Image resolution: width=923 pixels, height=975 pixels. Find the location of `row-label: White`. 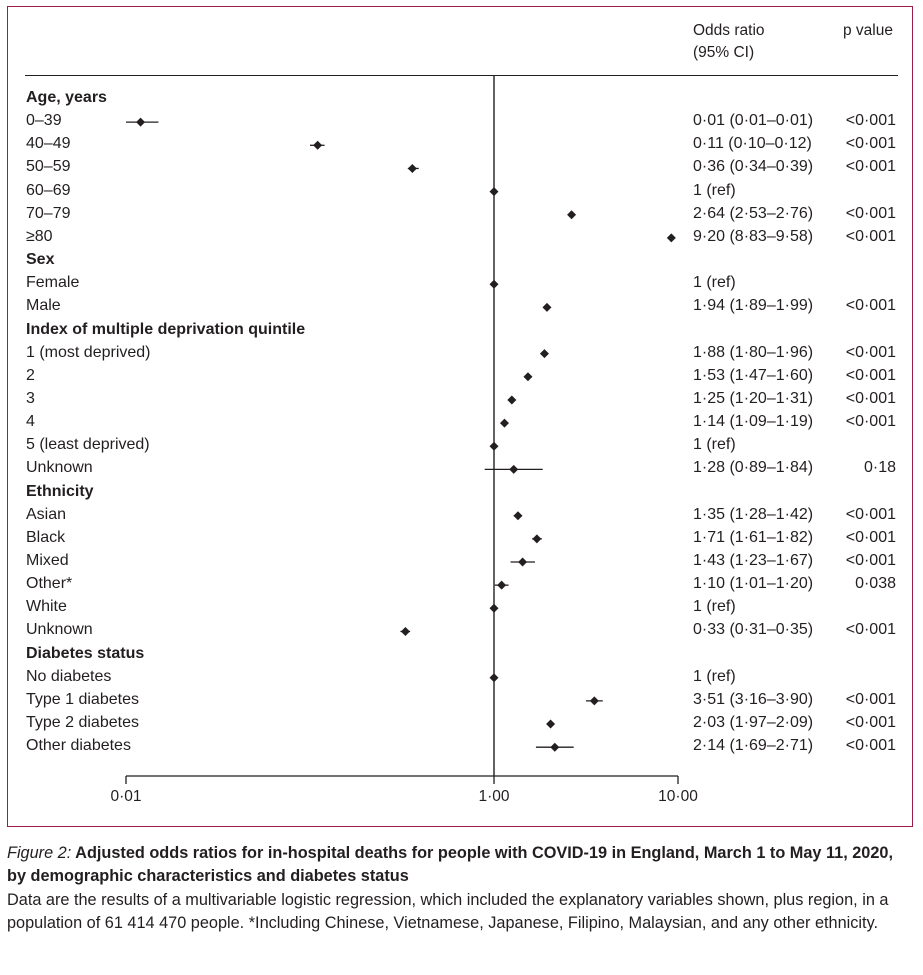

row-label: White is located at coordinates (46, 607).